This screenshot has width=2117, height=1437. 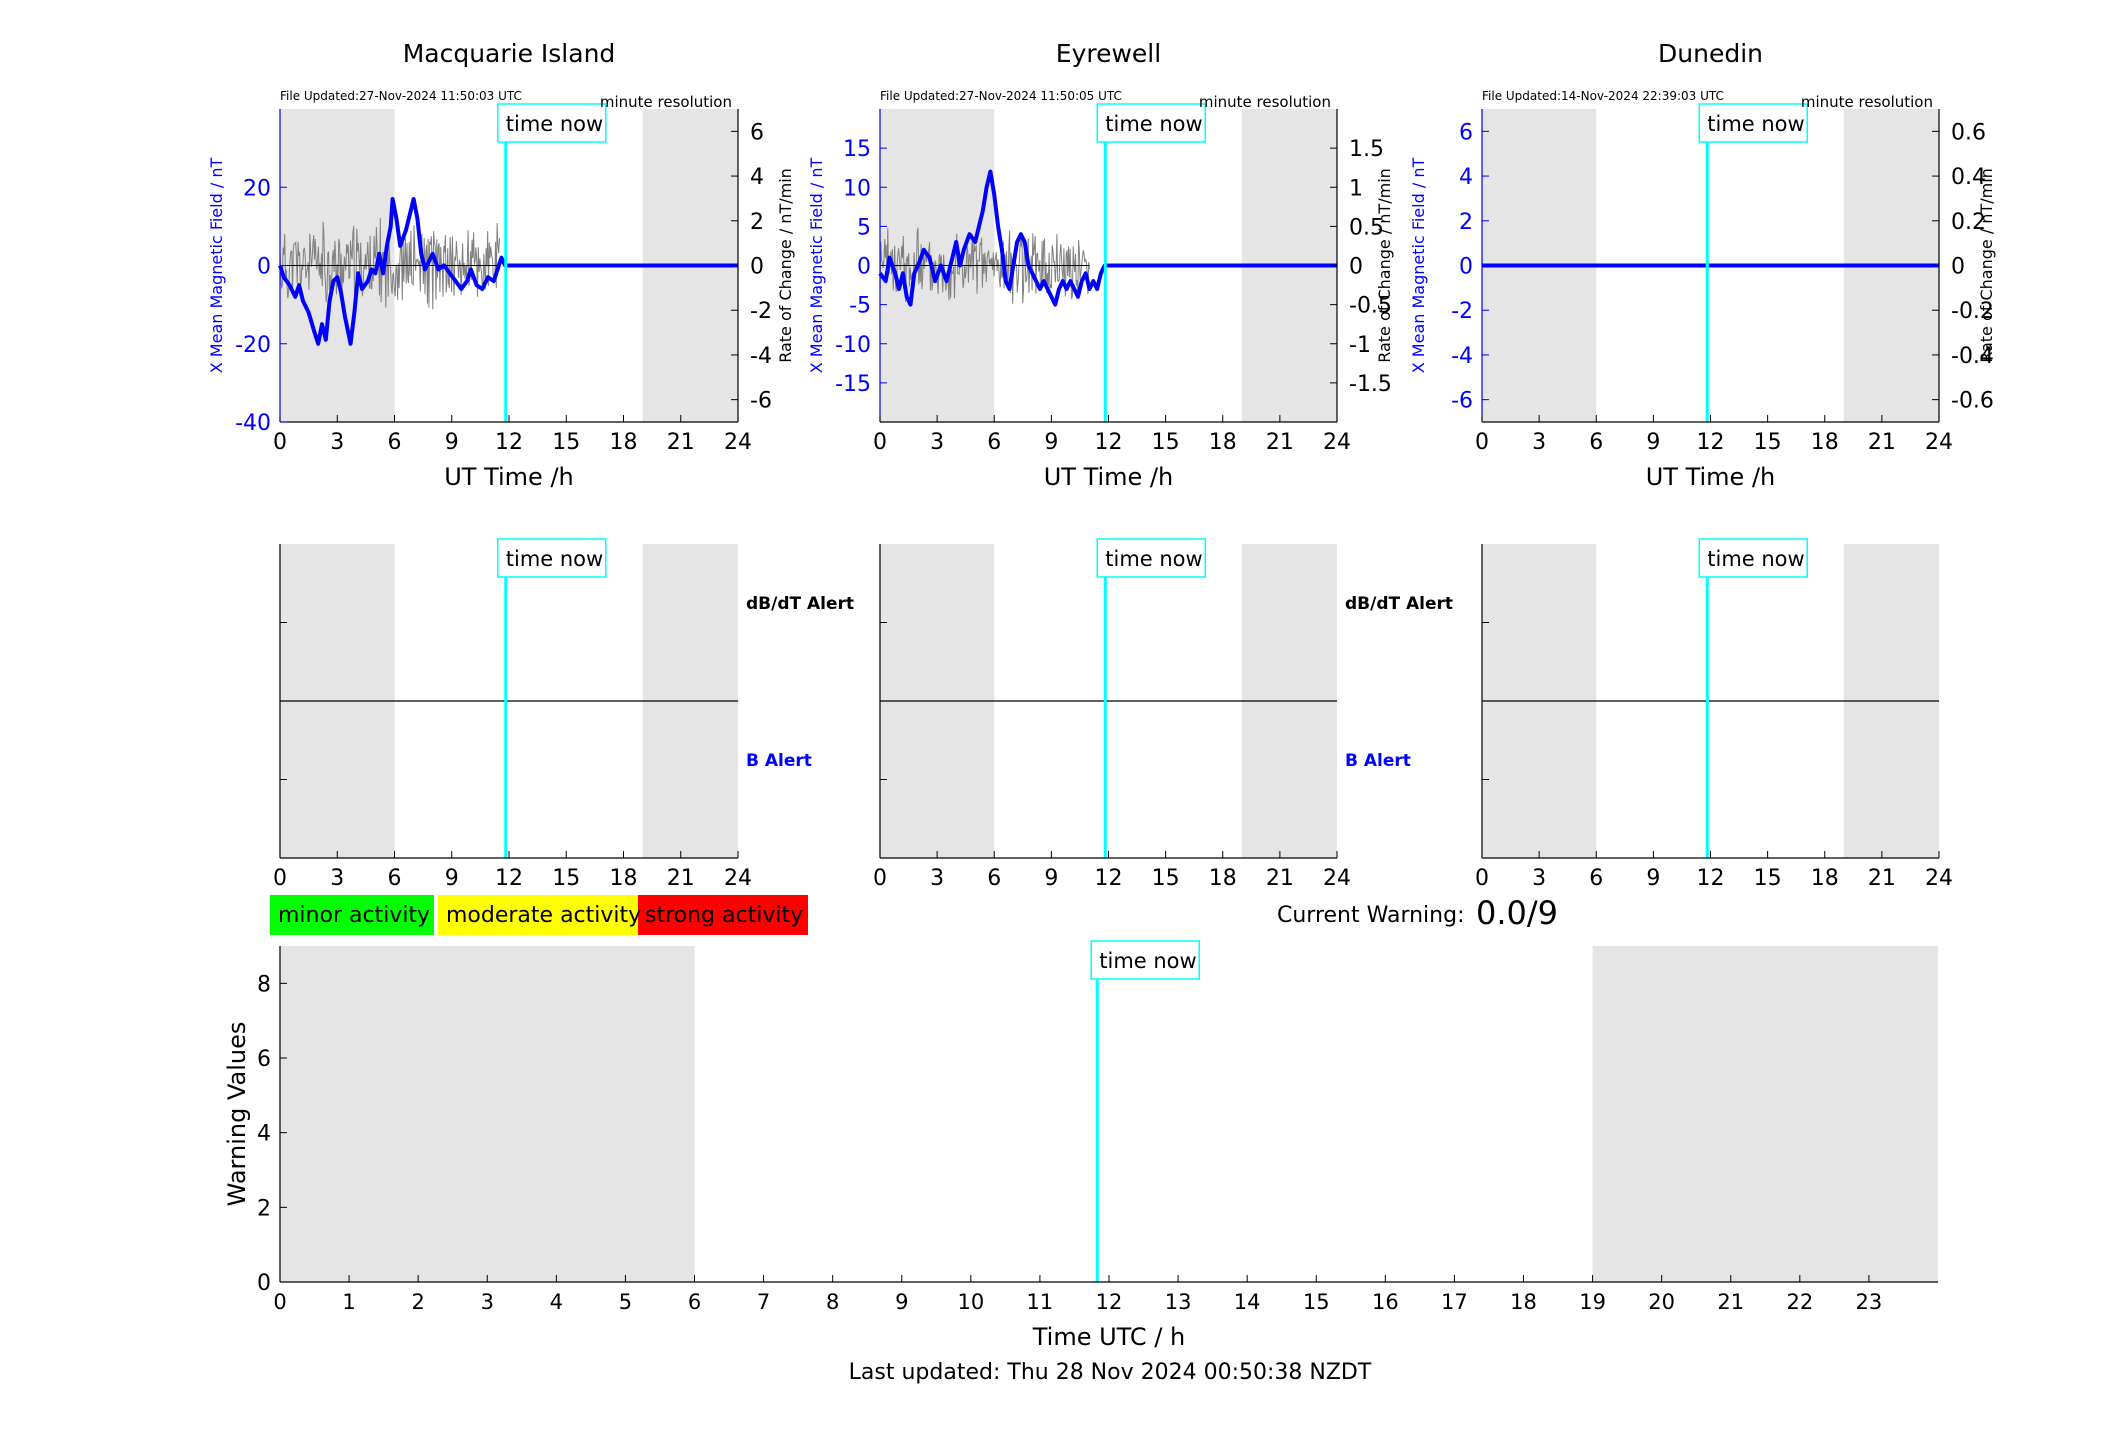 I want to click on y-tick-label: 8, so click(x=264, y=984).